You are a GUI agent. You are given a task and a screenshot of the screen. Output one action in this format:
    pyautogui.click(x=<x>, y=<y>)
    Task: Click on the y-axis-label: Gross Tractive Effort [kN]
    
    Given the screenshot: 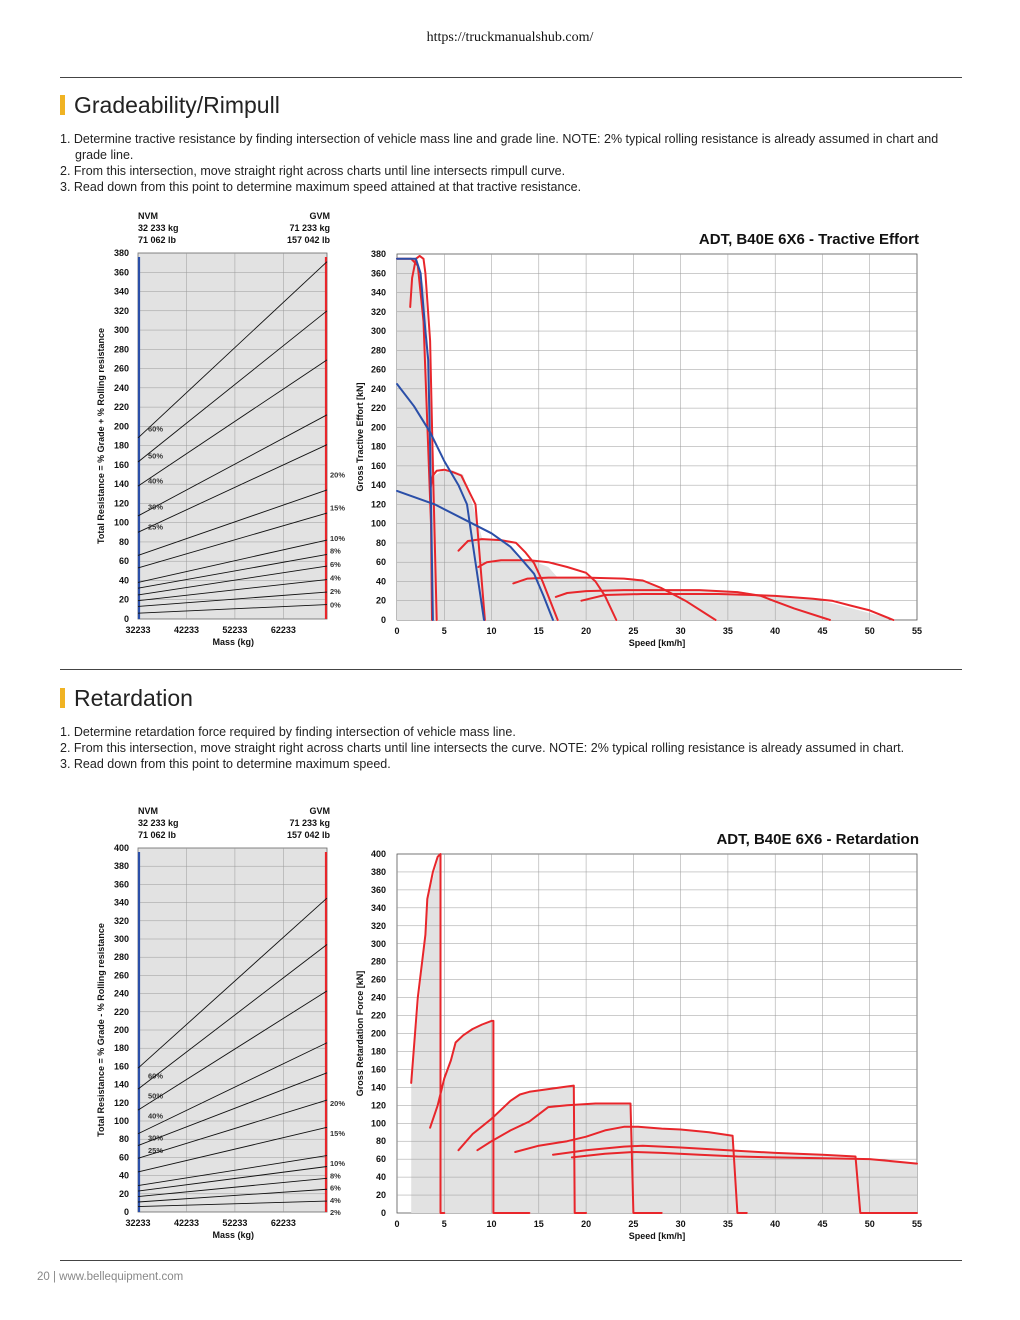 What is the action you would take?
    pyautogui.click(x=360, y=436)
    